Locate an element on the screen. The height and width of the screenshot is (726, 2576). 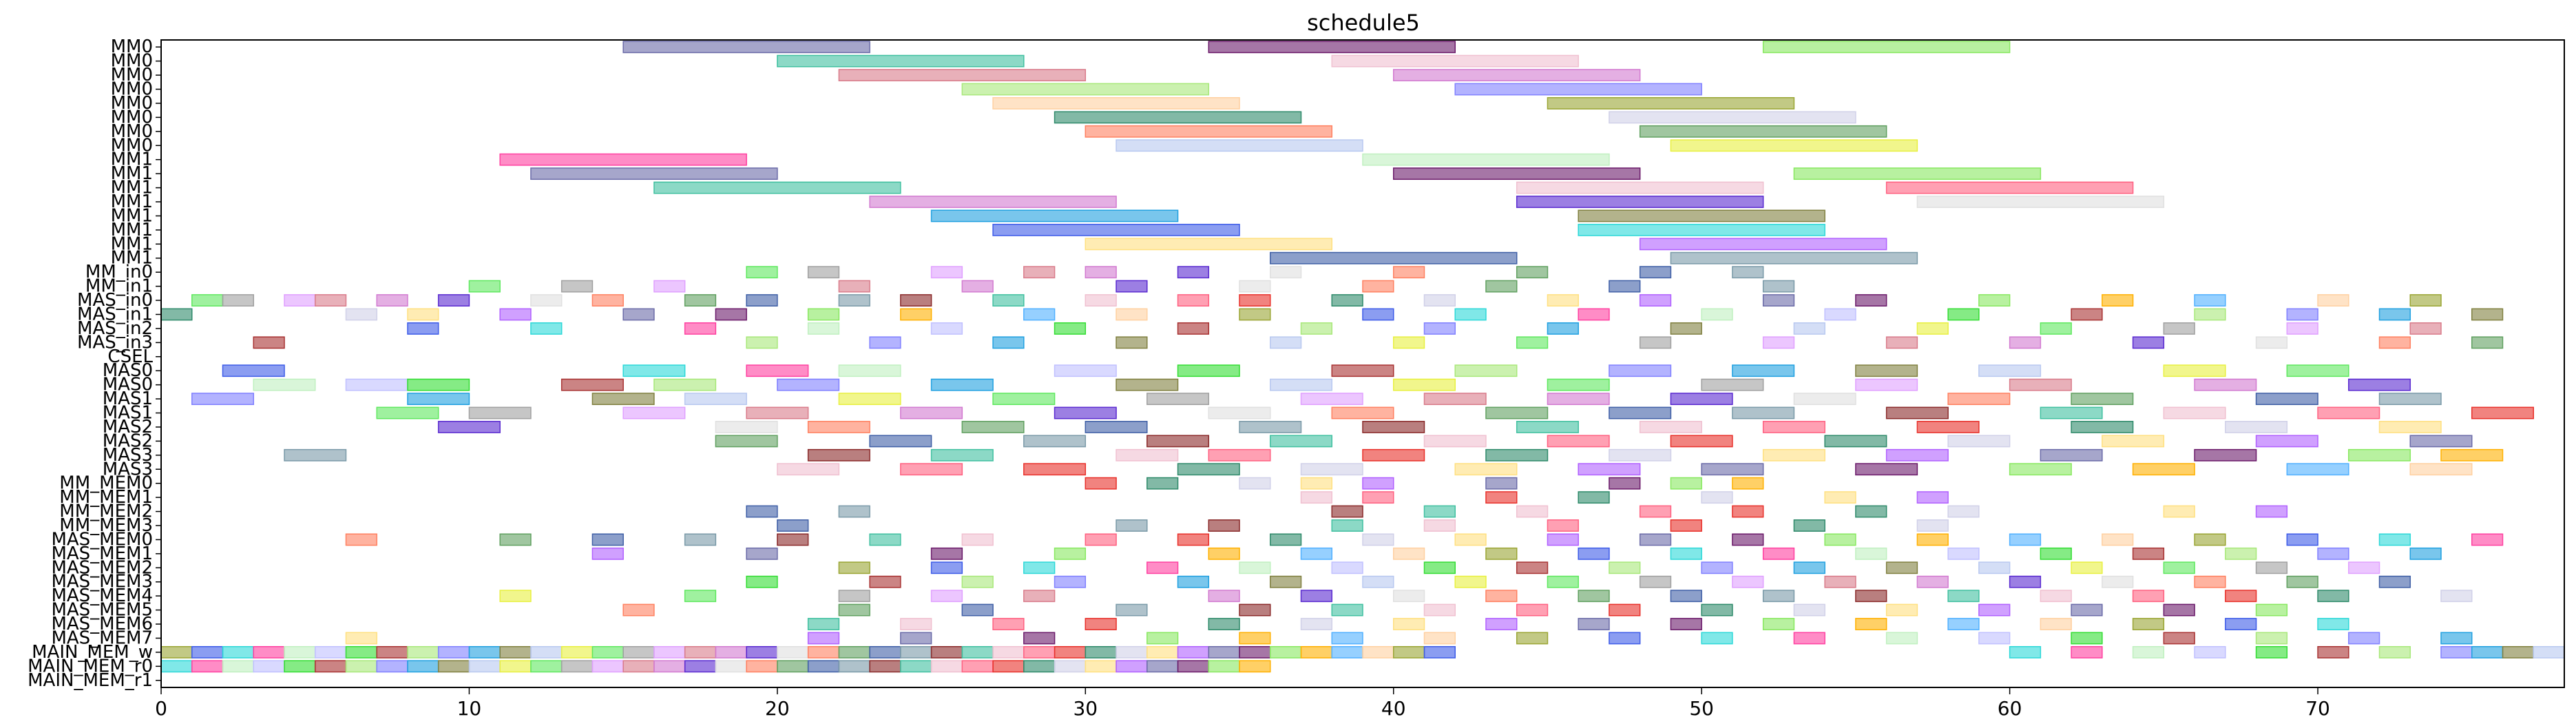
y-tick-label: MAS_MEM1 is located at coordinates (102, 553).